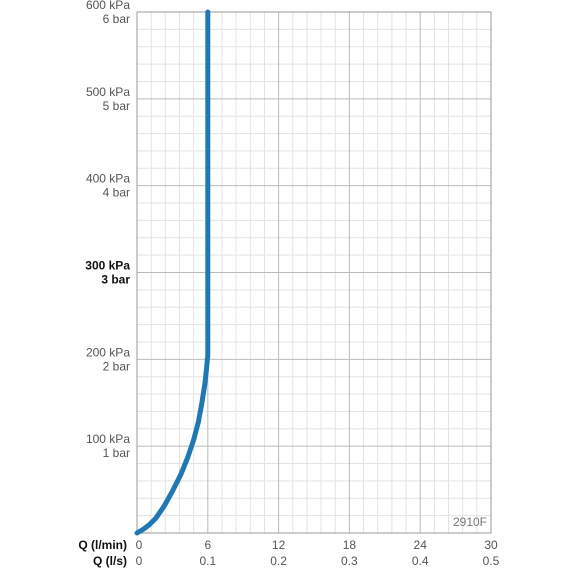  I want to click on x-tick-label: 0.2, so click(278, 561).